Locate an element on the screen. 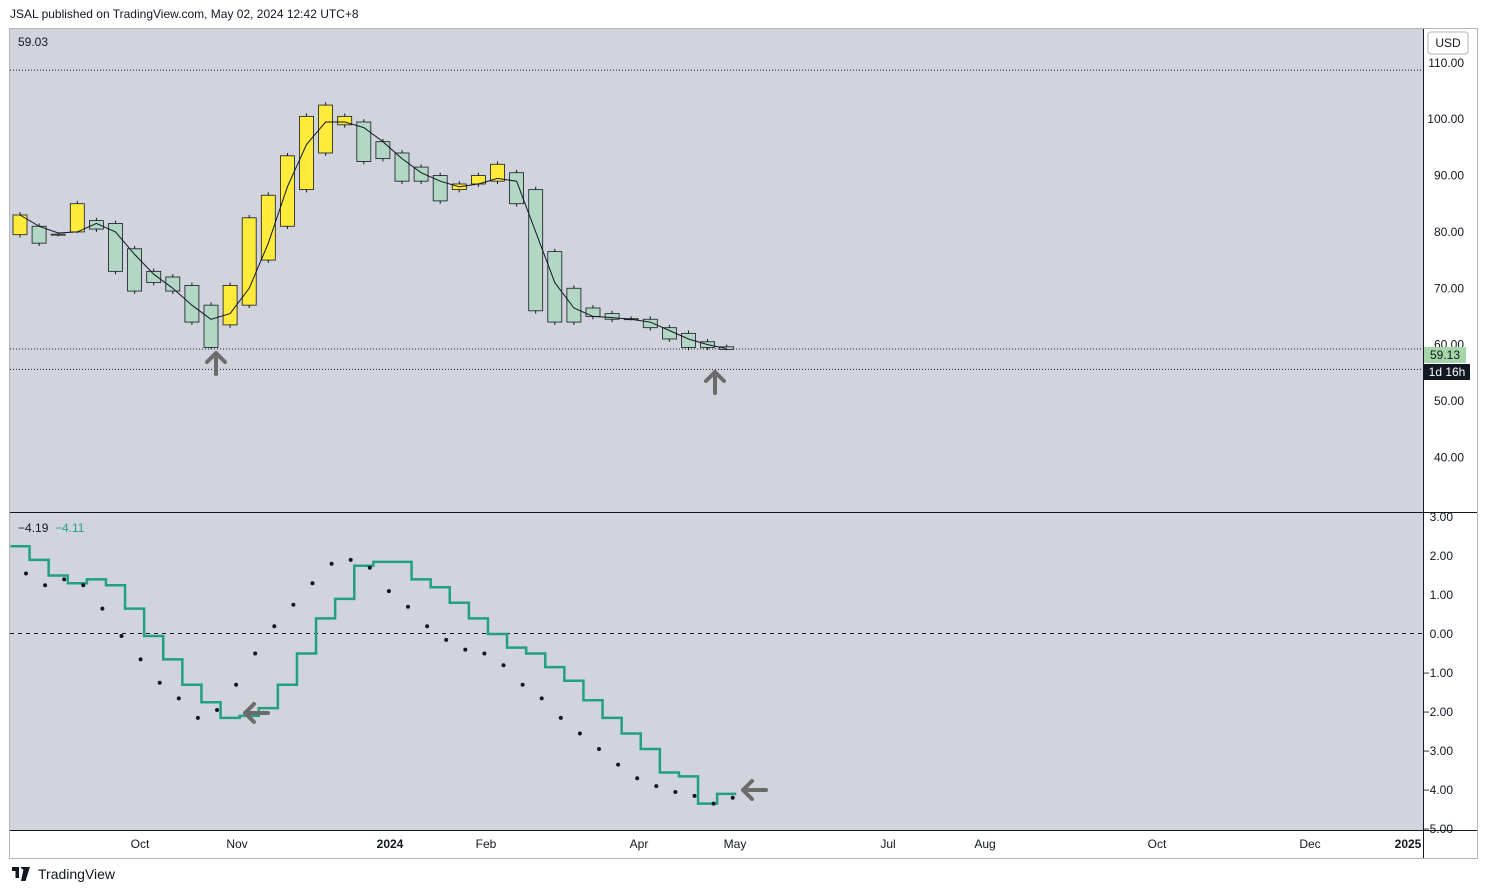  time-tick-label: 2024 is located at coordinates (390, 844).